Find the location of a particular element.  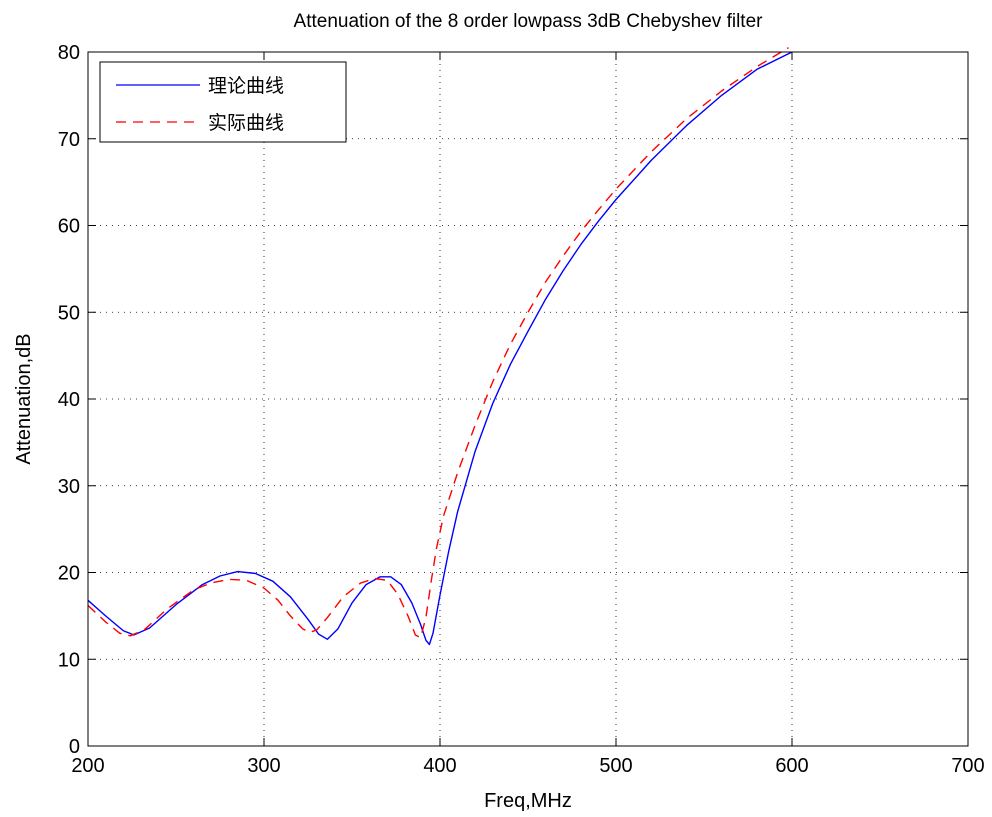

y-tick-label: 10 is located at coordinates (69, 660).